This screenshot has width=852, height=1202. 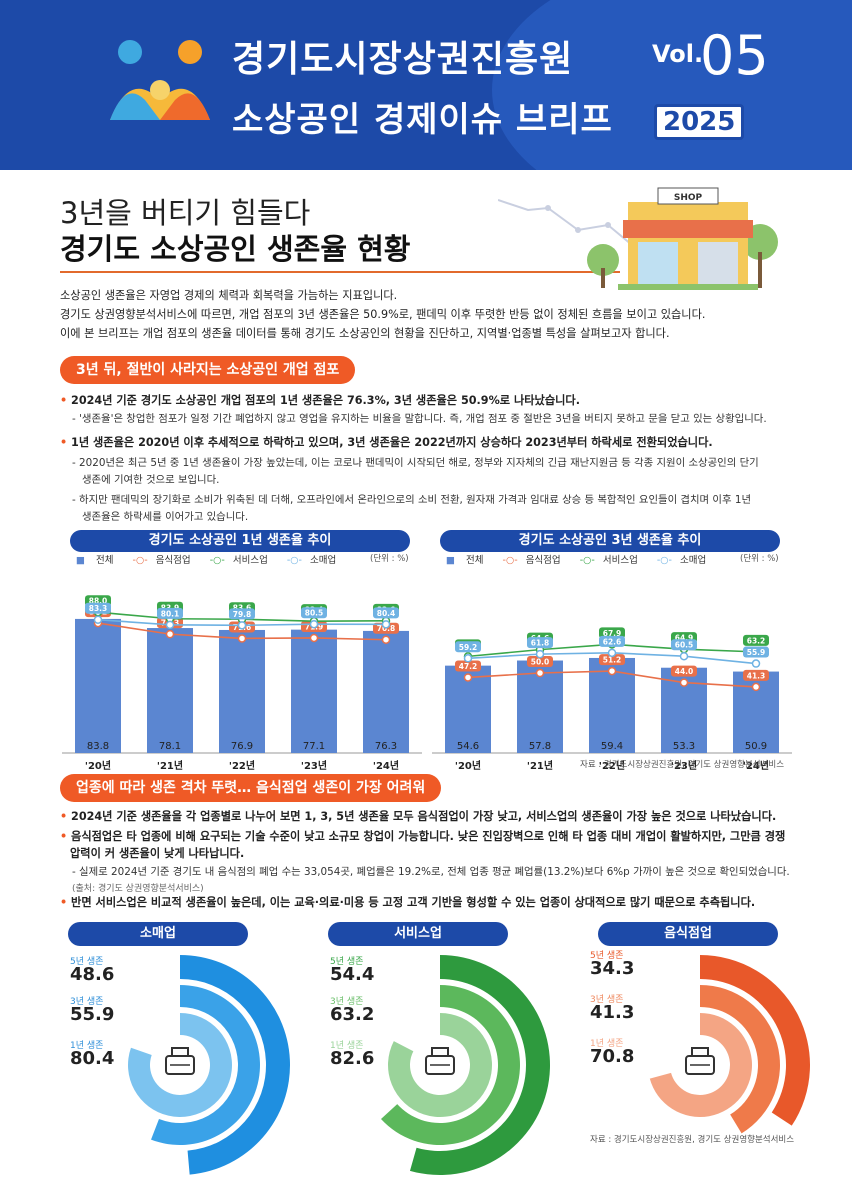 What do you see at coordinates (734, 55) in the screenshot?
I see `vol-number: 05` at bounding box center [734, 55].